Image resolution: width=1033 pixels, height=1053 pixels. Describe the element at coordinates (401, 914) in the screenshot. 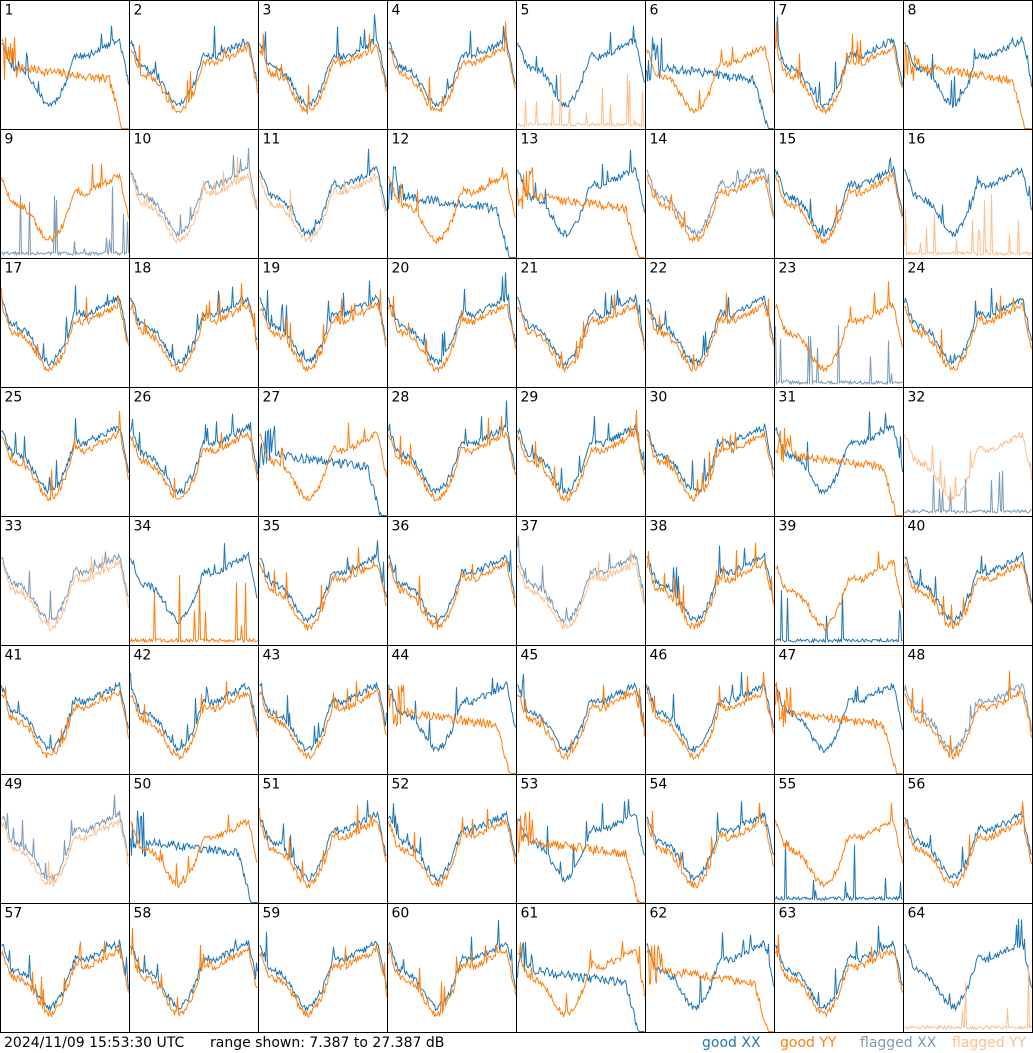

I see `panel-label: 60` at that location.